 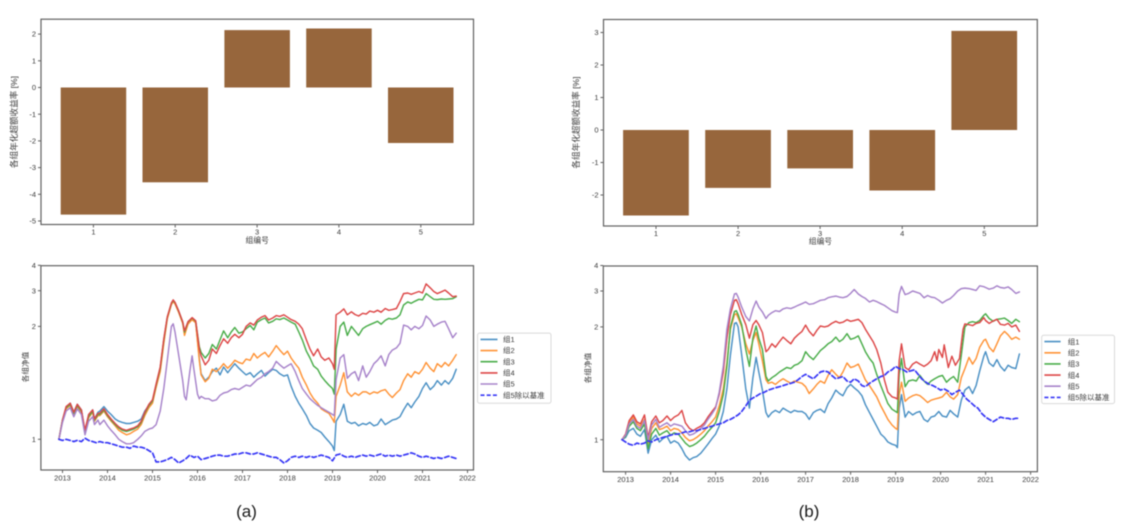 I want to click on svg-text: -4, so click(x=32, y=194).